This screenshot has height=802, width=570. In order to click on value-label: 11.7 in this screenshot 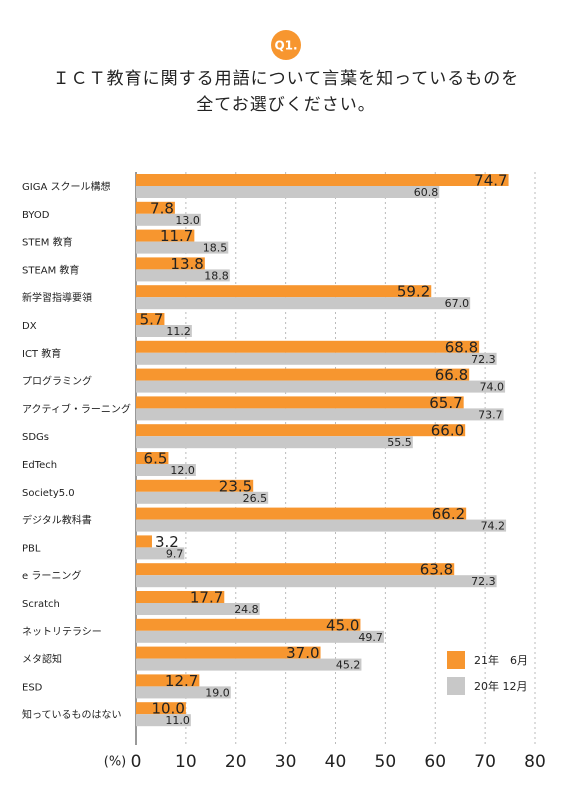, I will do `click(176, 236)`.